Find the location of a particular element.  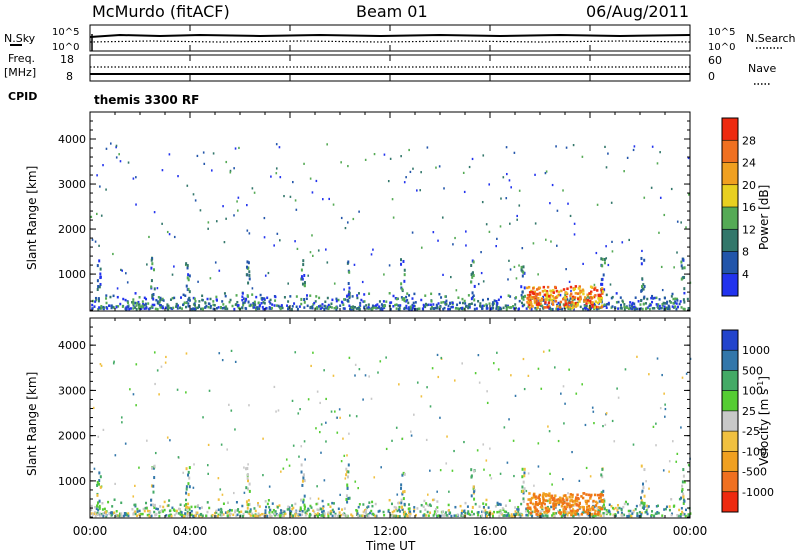

cpid-value: themis 3300 RF is located at coordinates (146, 100).